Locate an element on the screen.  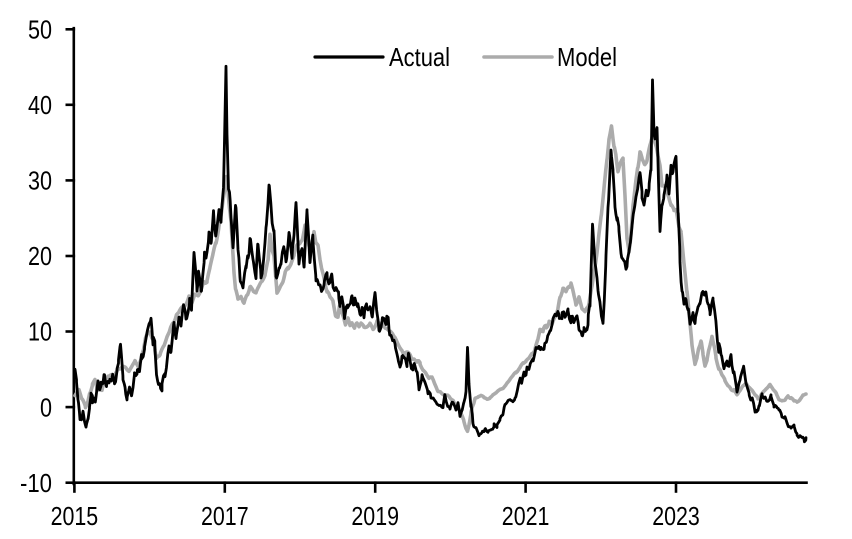
svg-text: 40 is located at coordinates (40, 105).